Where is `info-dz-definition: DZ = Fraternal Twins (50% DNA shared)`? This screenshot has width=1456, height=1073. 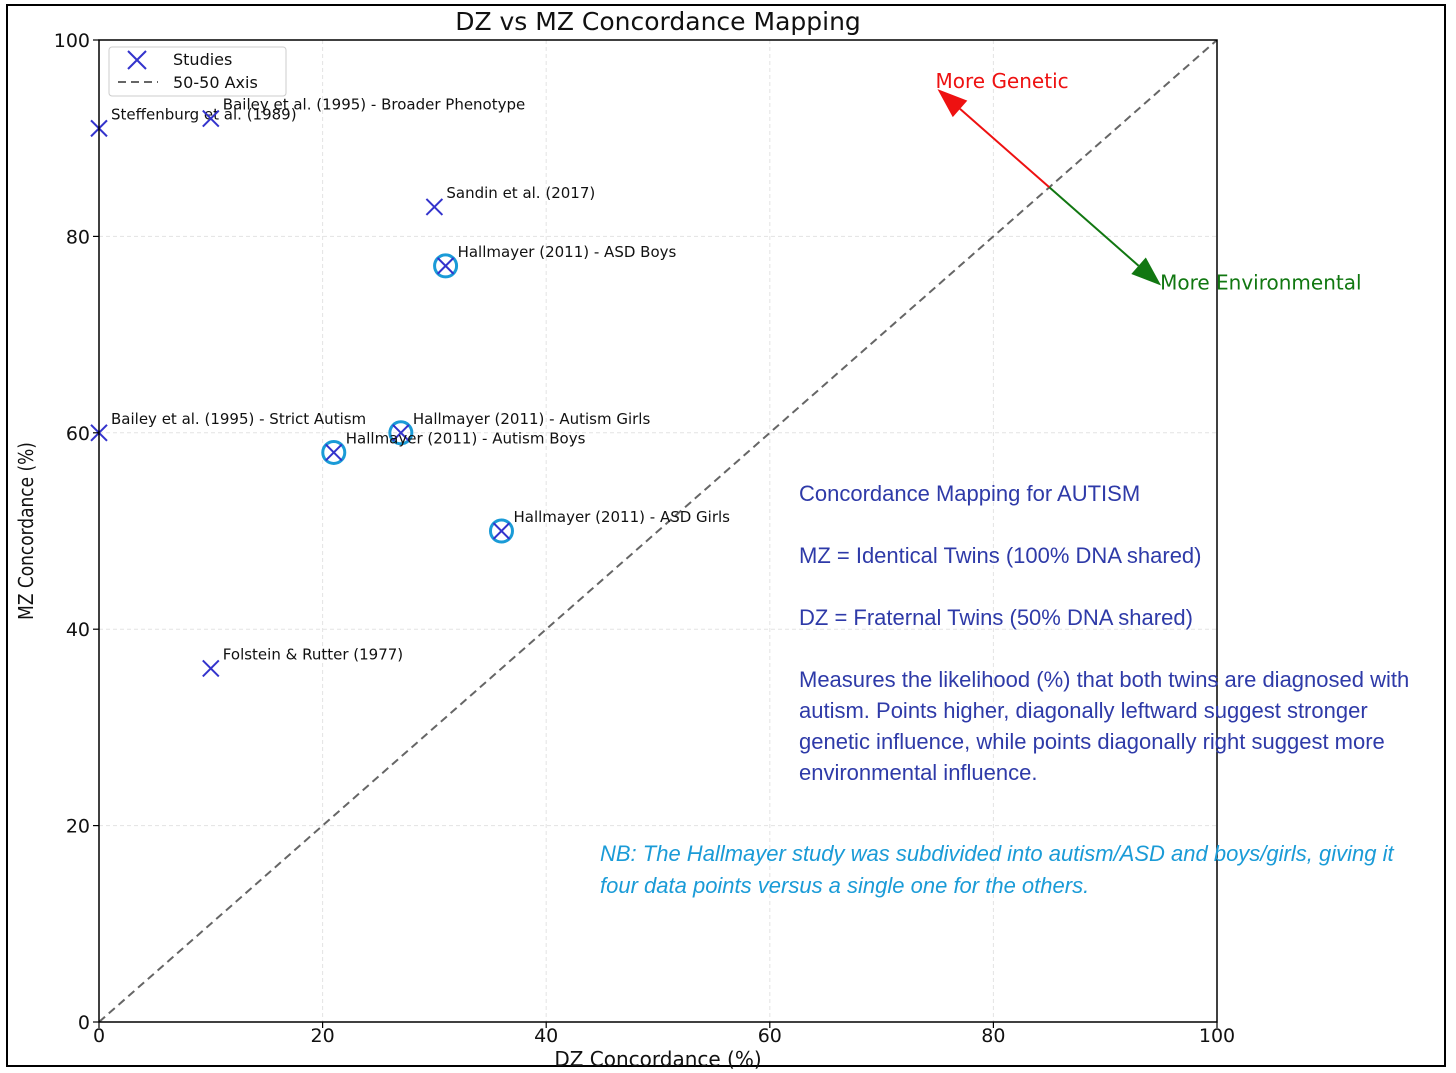 info-dz-definition: DZ = Fraternal Twins (50% DNA shared) is located at coordinates (996, 617).